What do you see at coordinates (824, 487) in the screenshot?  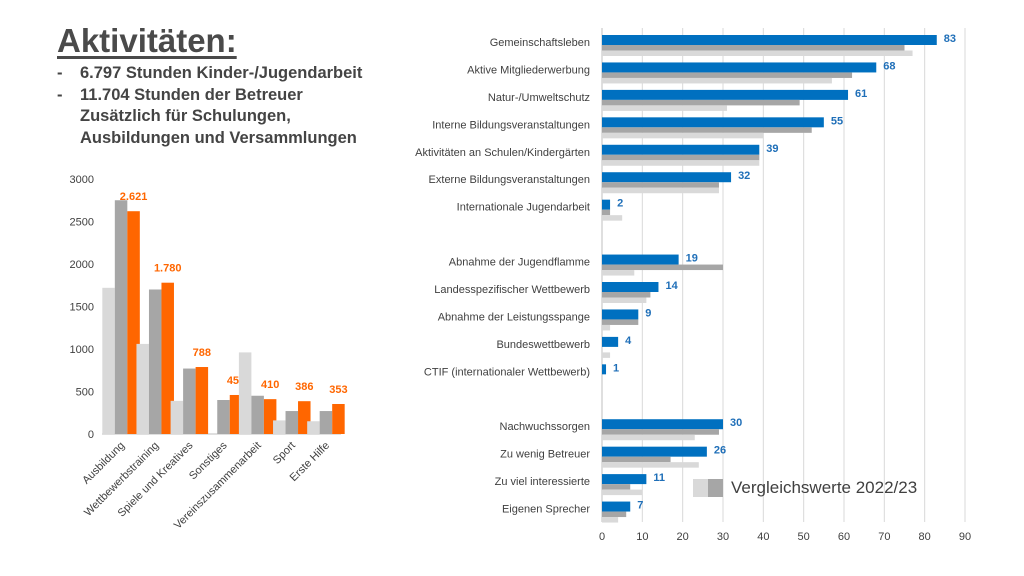 I see `legend-label: Vergleichswerte 2022/23` at bounding box center [824, 487].